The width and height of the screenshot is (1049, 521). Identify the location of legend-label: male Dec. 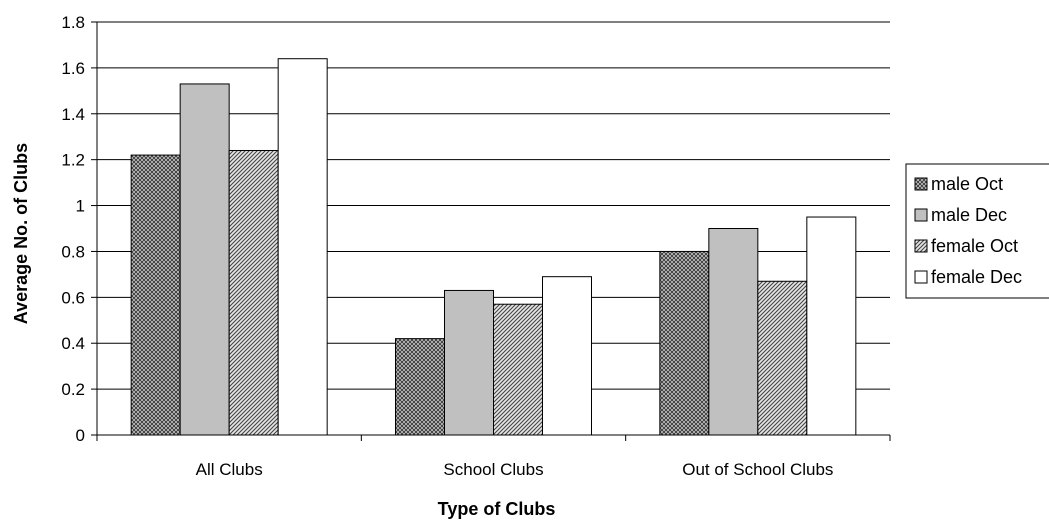
(969, 215).